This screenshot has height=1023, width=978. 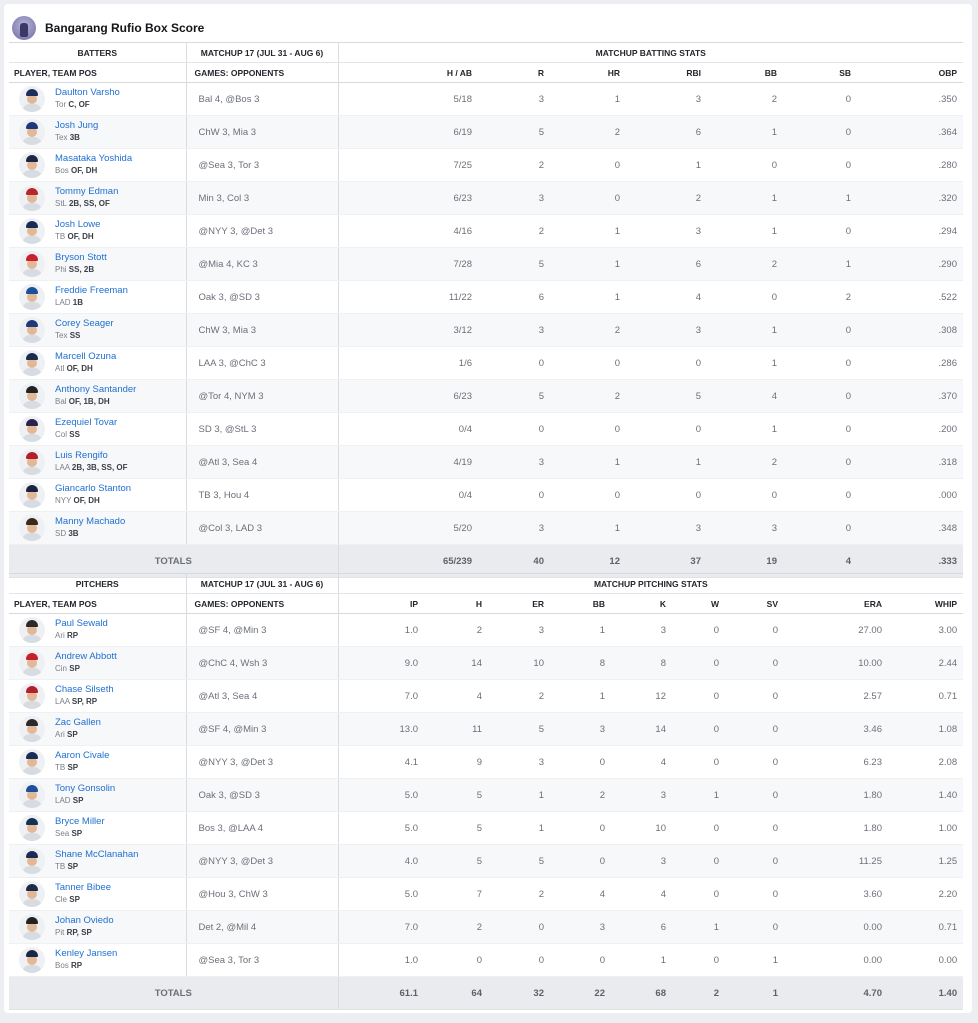 What do you see at coordinates (666, 330) in the screenshot?
I see `stat-cell-rbi: 3` at bounding box center [666, 330].